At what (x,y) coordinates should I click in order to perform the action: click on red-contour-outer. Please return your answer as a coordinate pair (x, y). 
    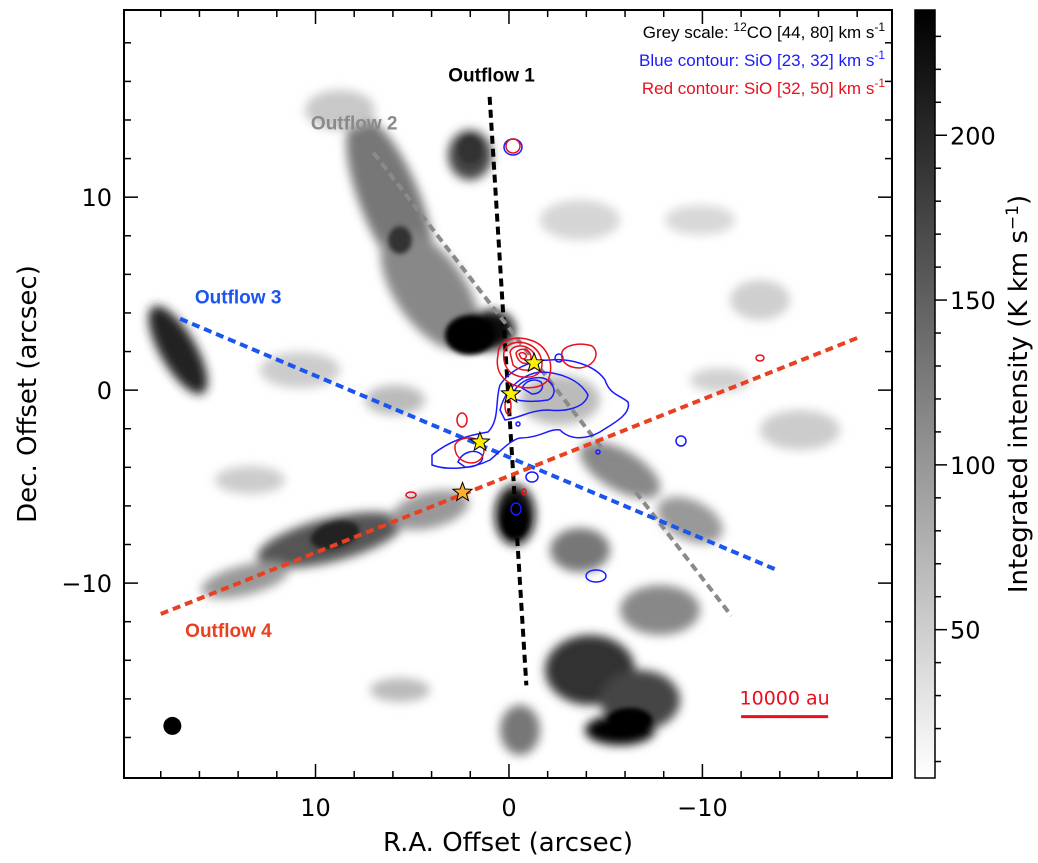
    Looking at the image, I should click on (524, 363).